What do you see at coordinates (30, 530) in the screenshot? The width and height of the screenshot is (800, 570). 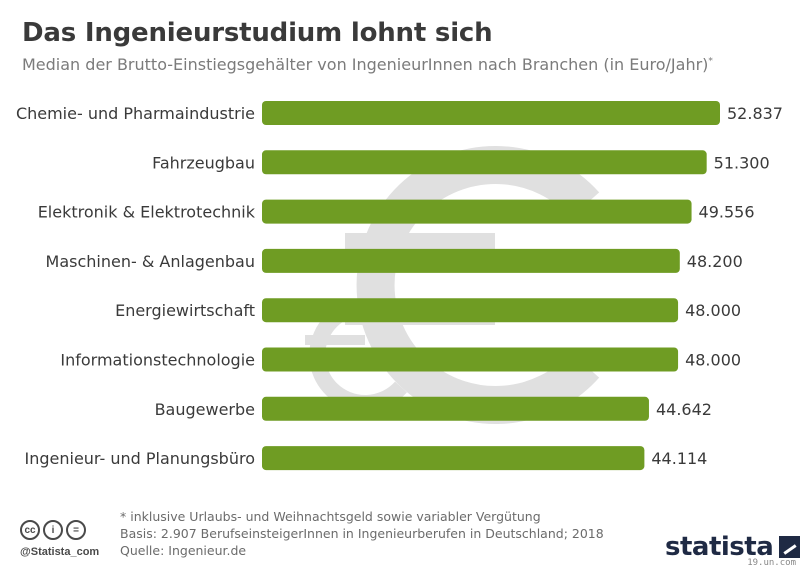 I see `creative-commons-icon: cc` at bounding box center [30, 530].